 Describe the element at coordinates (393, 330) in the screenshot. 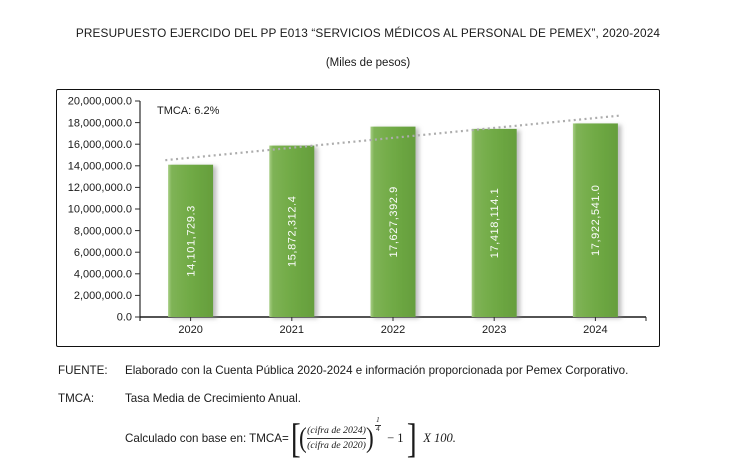

I see `x-tick-label: 2022` at that location.